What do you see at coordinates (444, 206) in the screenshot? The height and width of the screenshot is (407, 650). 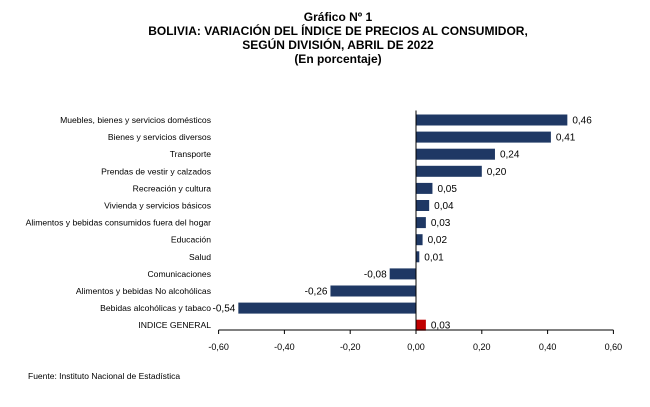 I see `value-label-vivienda-y-servicios-basicos: 0,04` at bounding box center [444, 206].